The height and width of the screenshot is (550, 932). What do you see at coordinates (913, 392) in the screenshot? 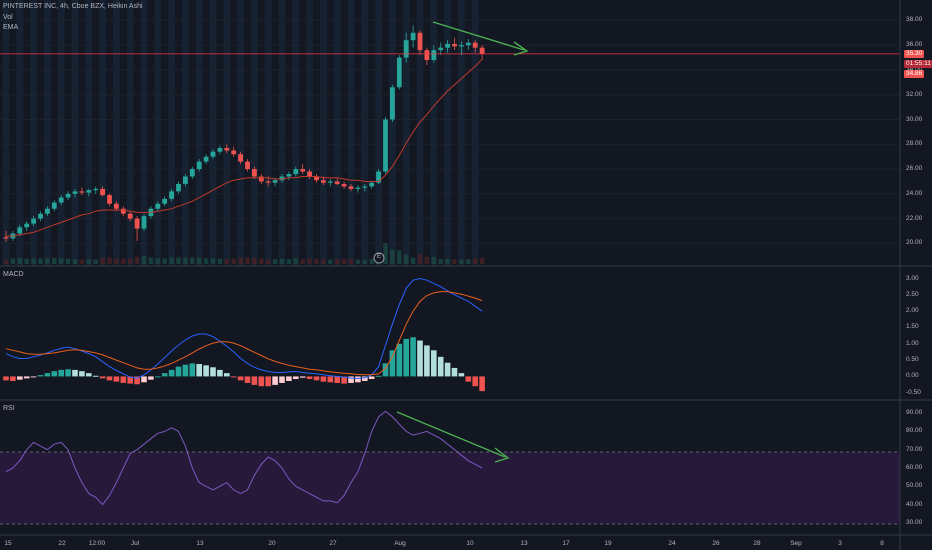
I see `macd-axis-tick: -0.50` at bounding box center [913, 392].